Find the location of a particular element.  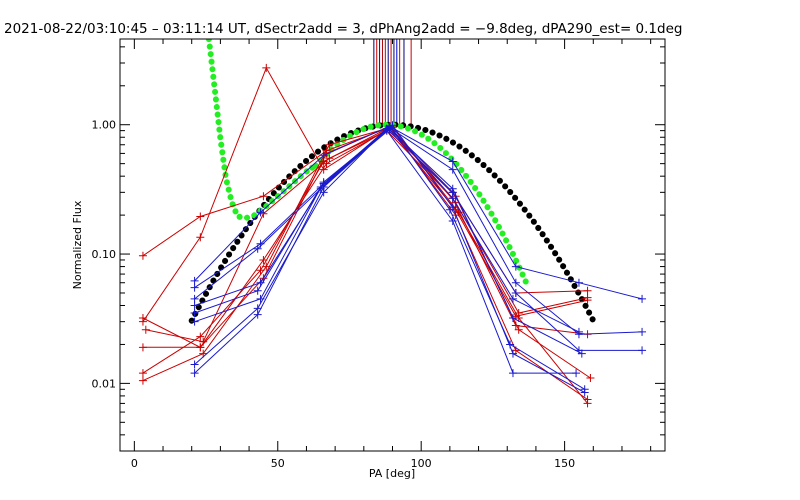

y-tick-label: 0.10 is located at coordinates (104, 254).